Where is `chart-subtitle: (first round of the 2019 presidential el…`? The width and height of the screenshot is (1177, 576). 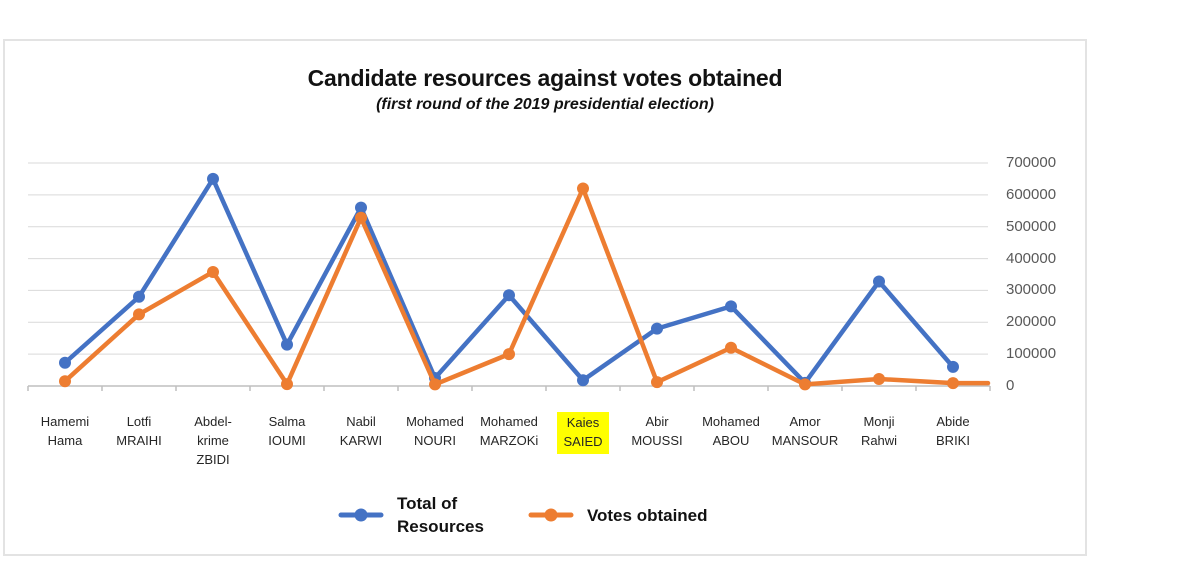 chart-subtitle: (first round of the 2019 presidential el… is located at coordinates (545, 104).